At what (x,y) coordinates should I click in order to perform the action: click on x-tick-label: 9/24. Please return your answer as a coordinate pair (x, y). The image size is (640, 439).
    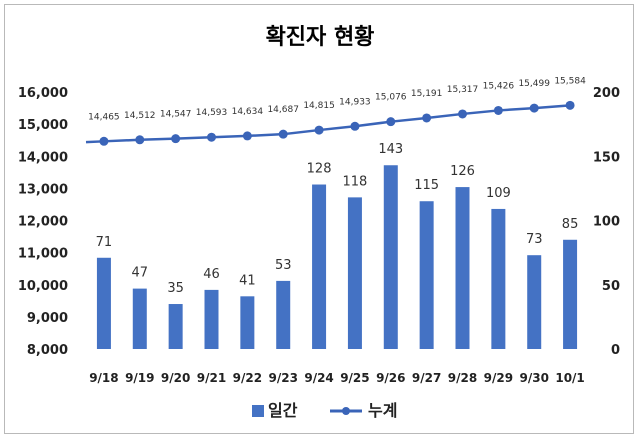
    Looking at the image, I should click on (318, 378).